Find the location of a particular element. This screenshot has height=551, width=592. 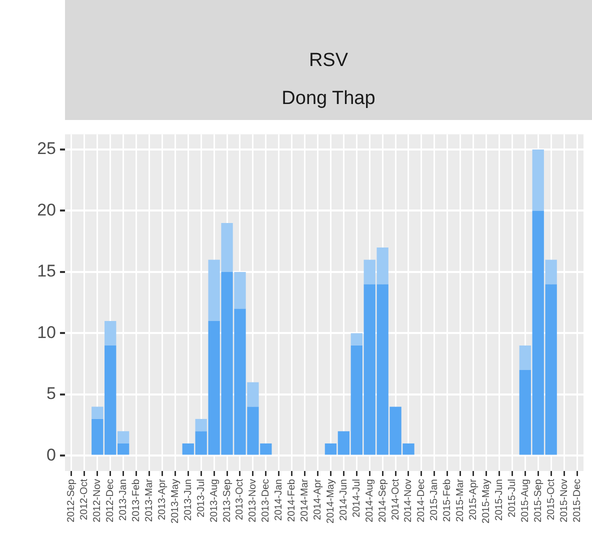

x-tick-label: 2012-Nov is located at coordinates (98, 500).